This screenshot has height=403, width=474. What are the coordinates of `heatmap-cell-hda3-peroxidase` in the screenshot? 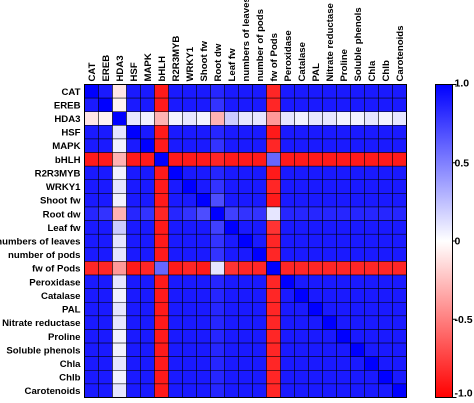 It's located at (287, 118).